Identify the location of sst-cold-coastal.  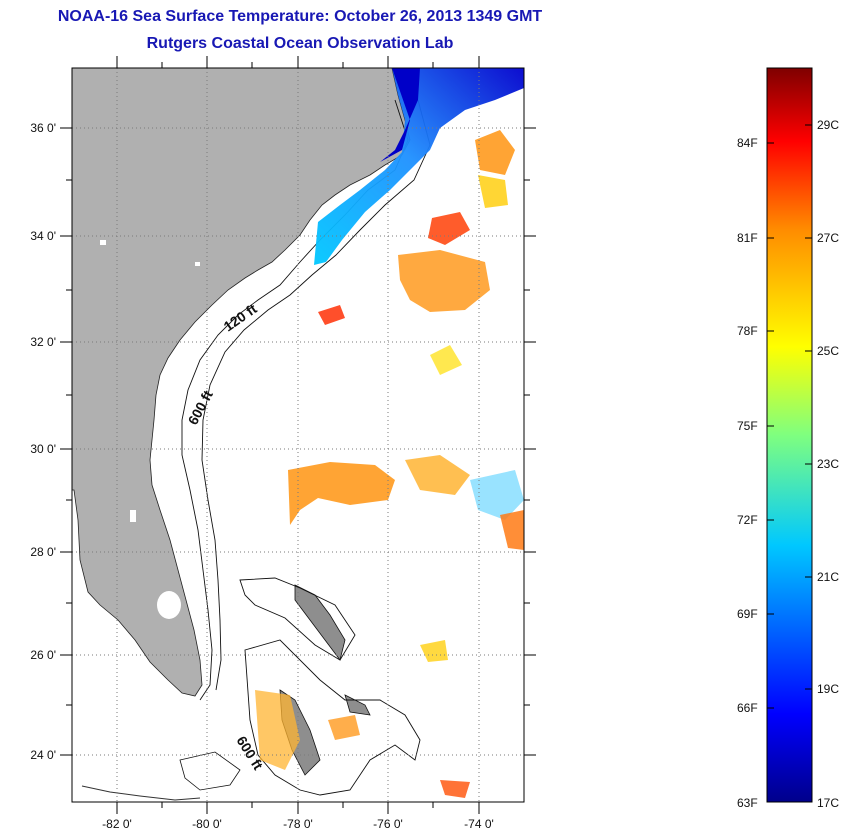
(419, 166).